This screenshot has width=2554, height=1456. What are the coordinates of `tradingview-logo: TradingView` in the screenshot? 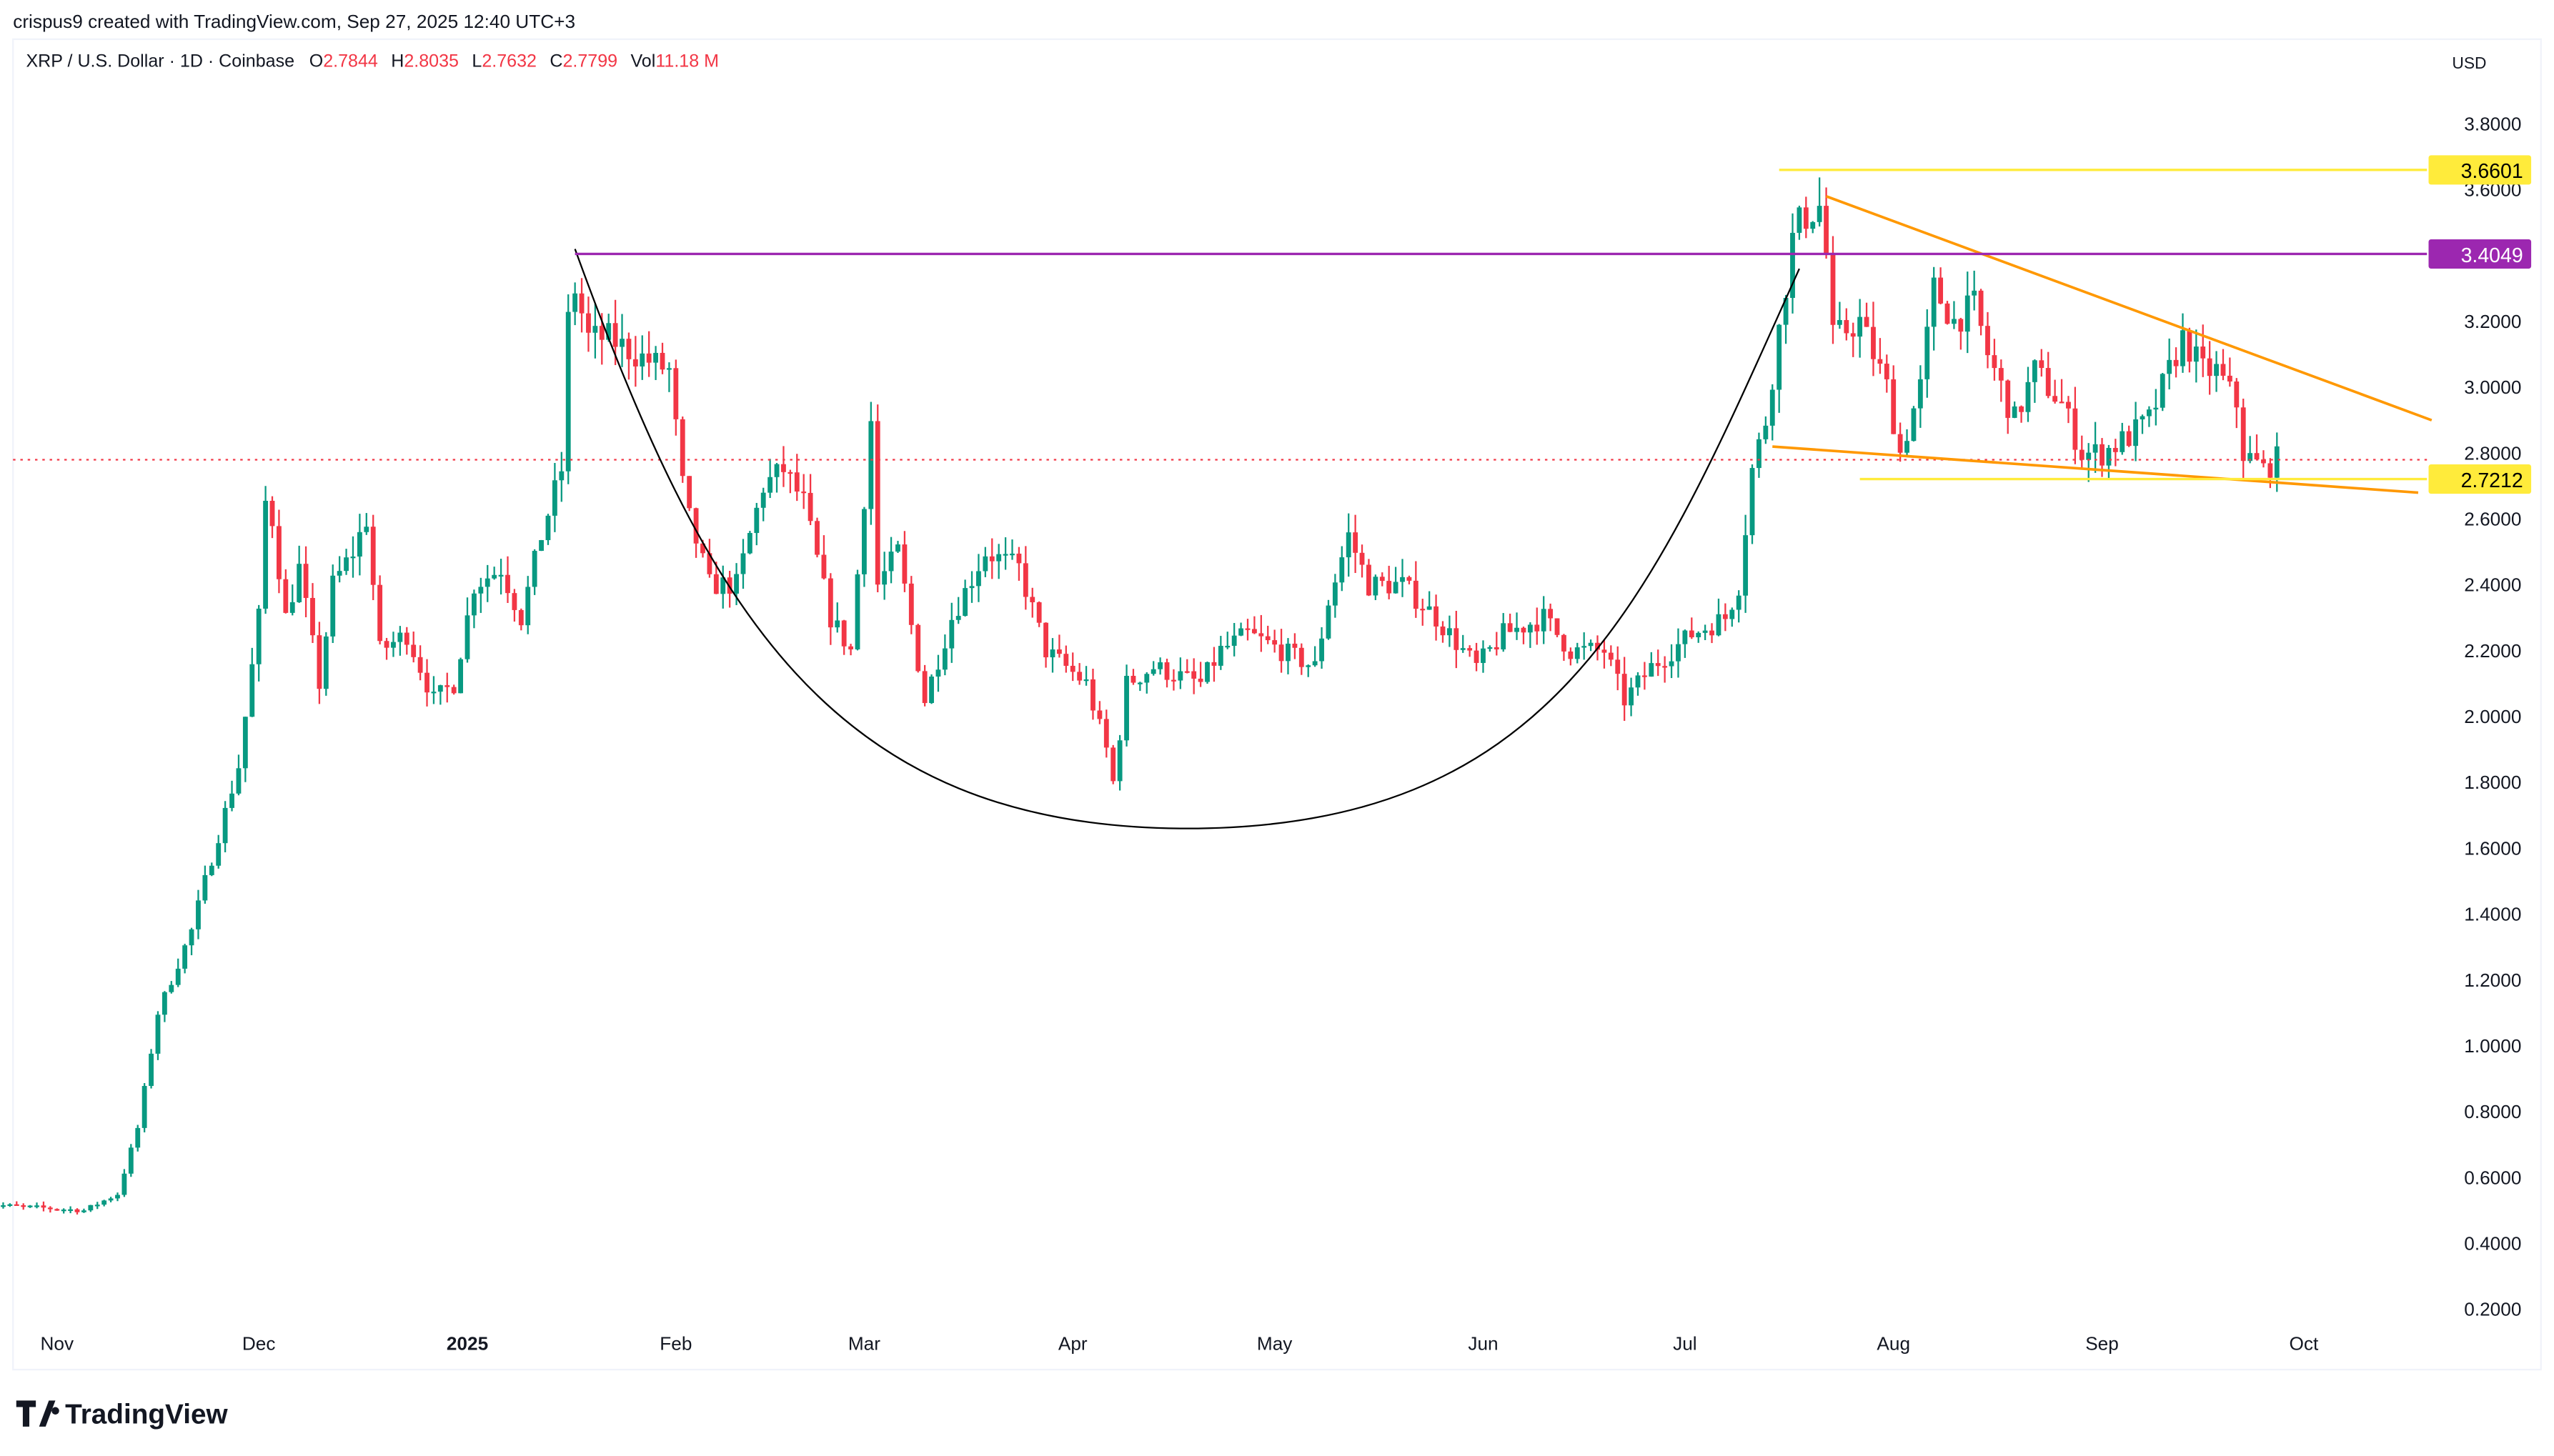 It's located at (122, 1414).